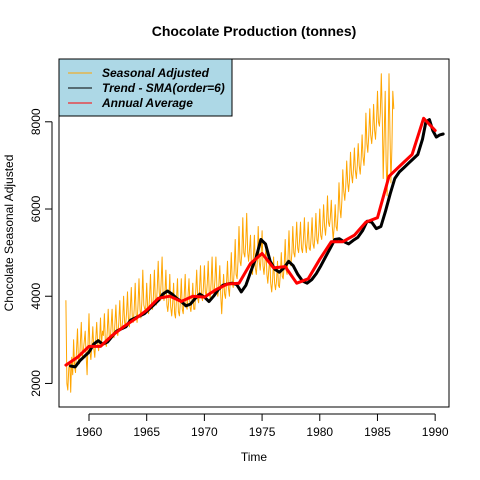  I want to click on y-axis-title: Chocolate Seasonal Adjusted, so click(9, 233).